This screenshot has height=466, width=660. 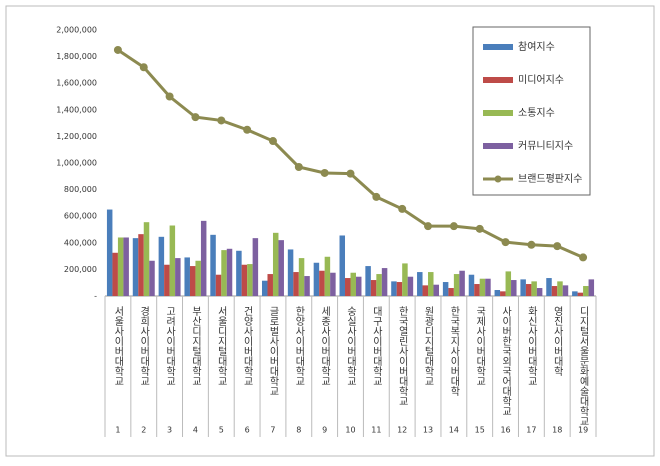 I want to click on x-tick-label: 원광디지털대학교, so click(x=428, y=346).